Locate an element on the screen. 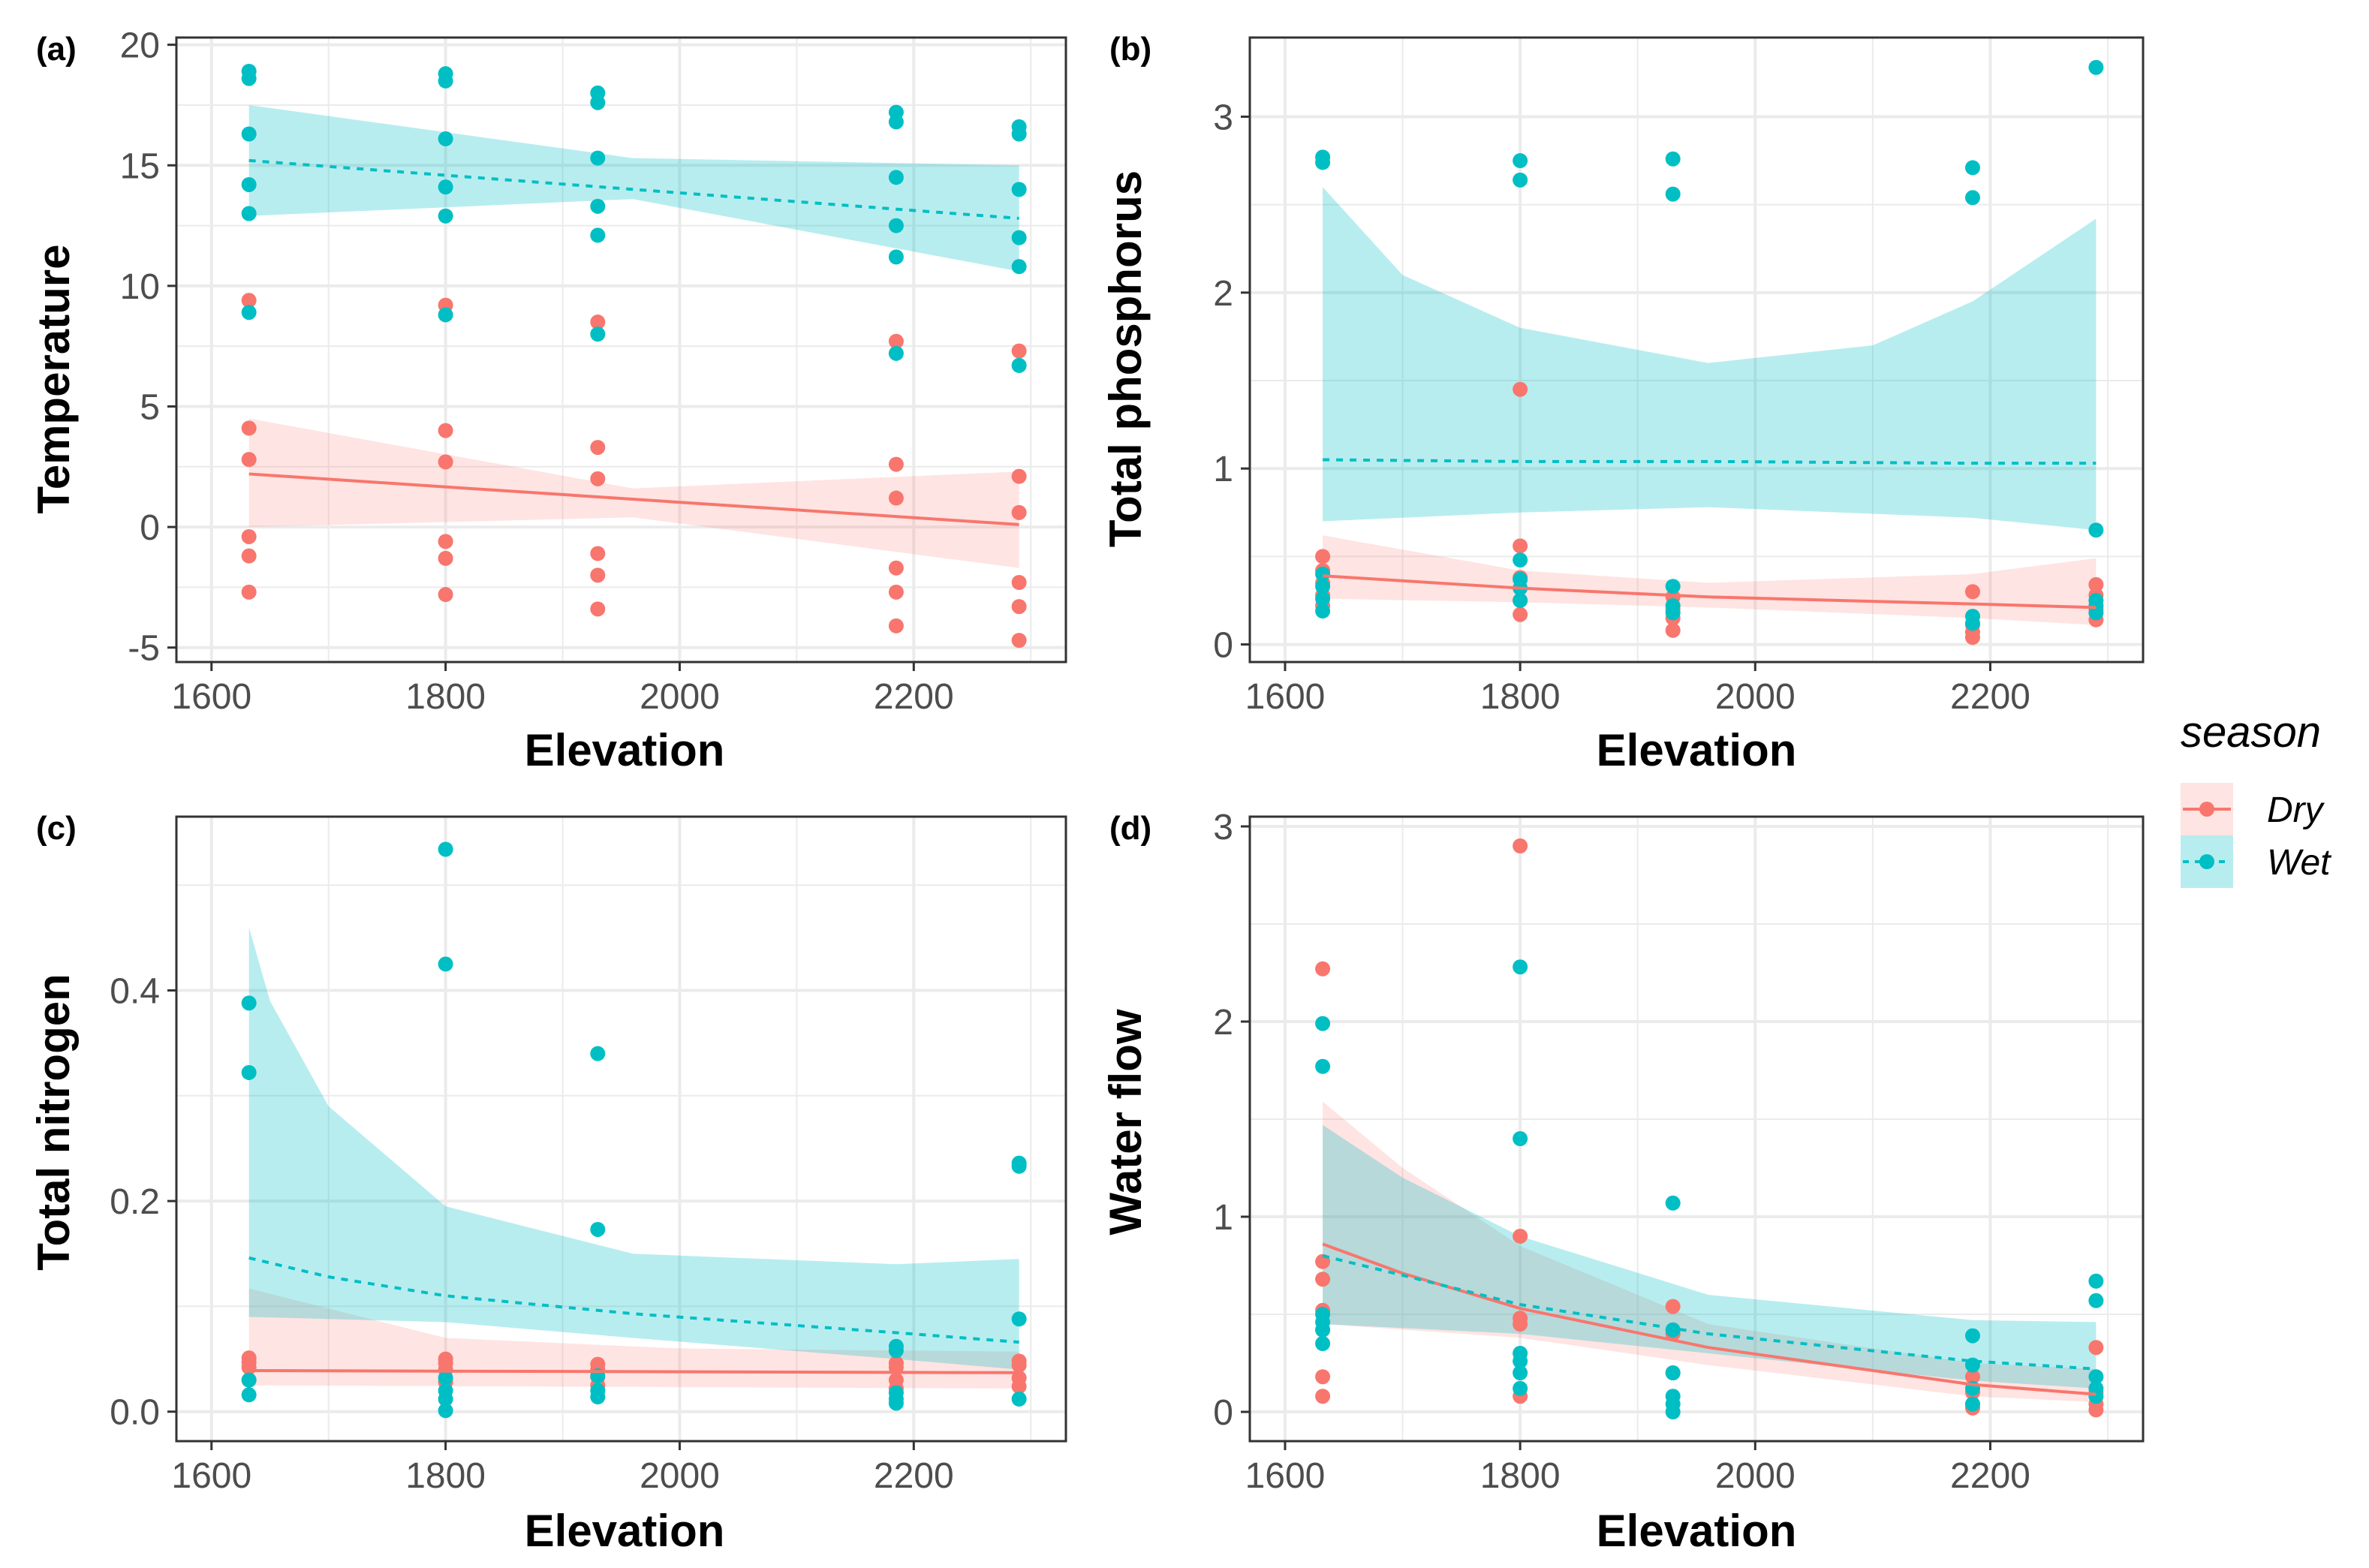 The height and width of the screenshot is (1568, 2369). legend-title: season is located at coordinates (2251, 732).